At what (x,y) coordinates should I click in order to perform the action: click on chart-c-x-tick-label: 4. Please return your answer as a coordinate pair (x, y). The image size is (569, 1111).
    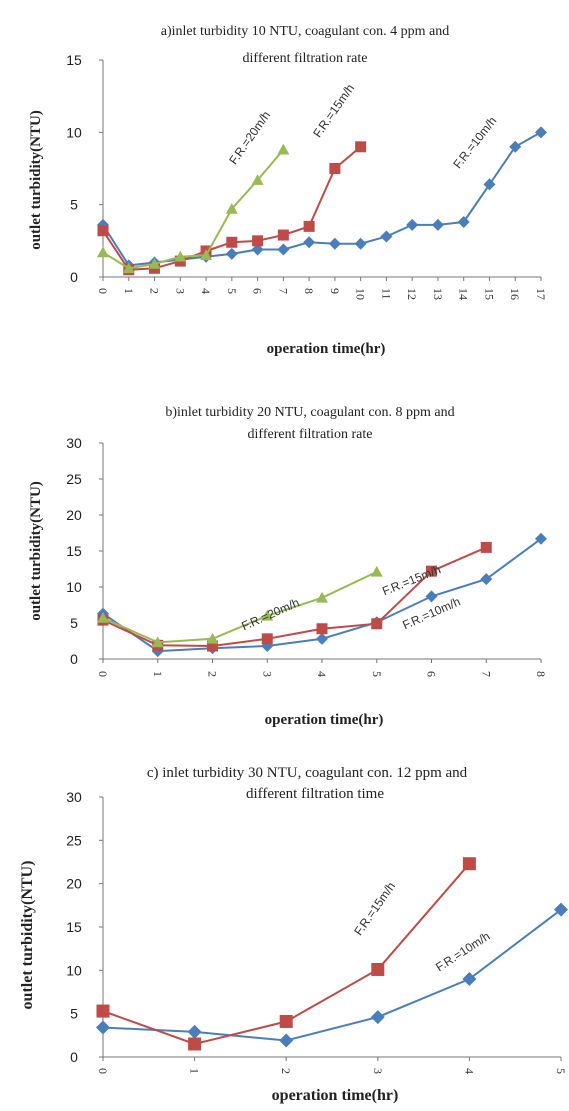
    Looking at the image, I should click on (469, 1071).